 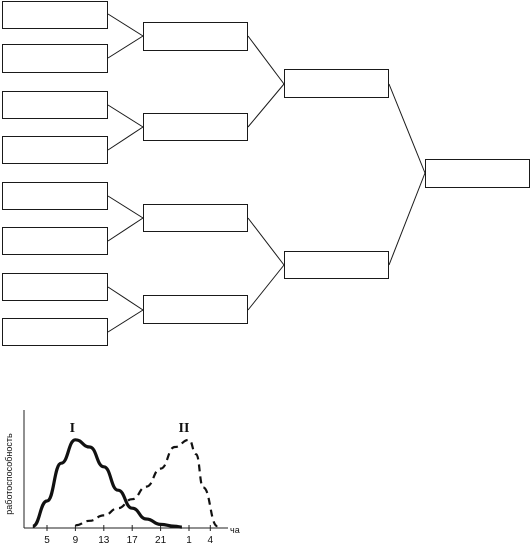 I want to click on x-tick-label: 4, so click(x=211, y=540).